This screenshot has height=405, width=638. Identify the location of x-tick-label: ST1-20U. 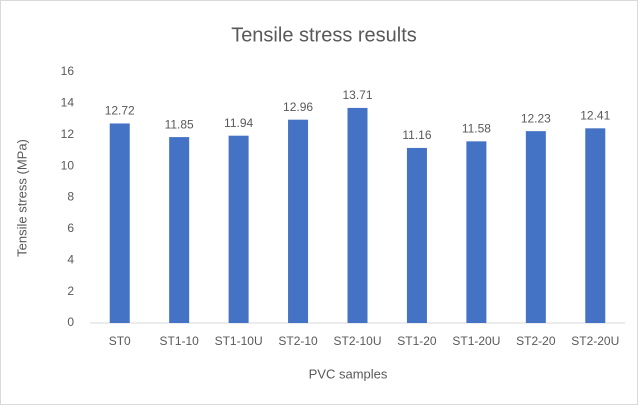
(476, 341).